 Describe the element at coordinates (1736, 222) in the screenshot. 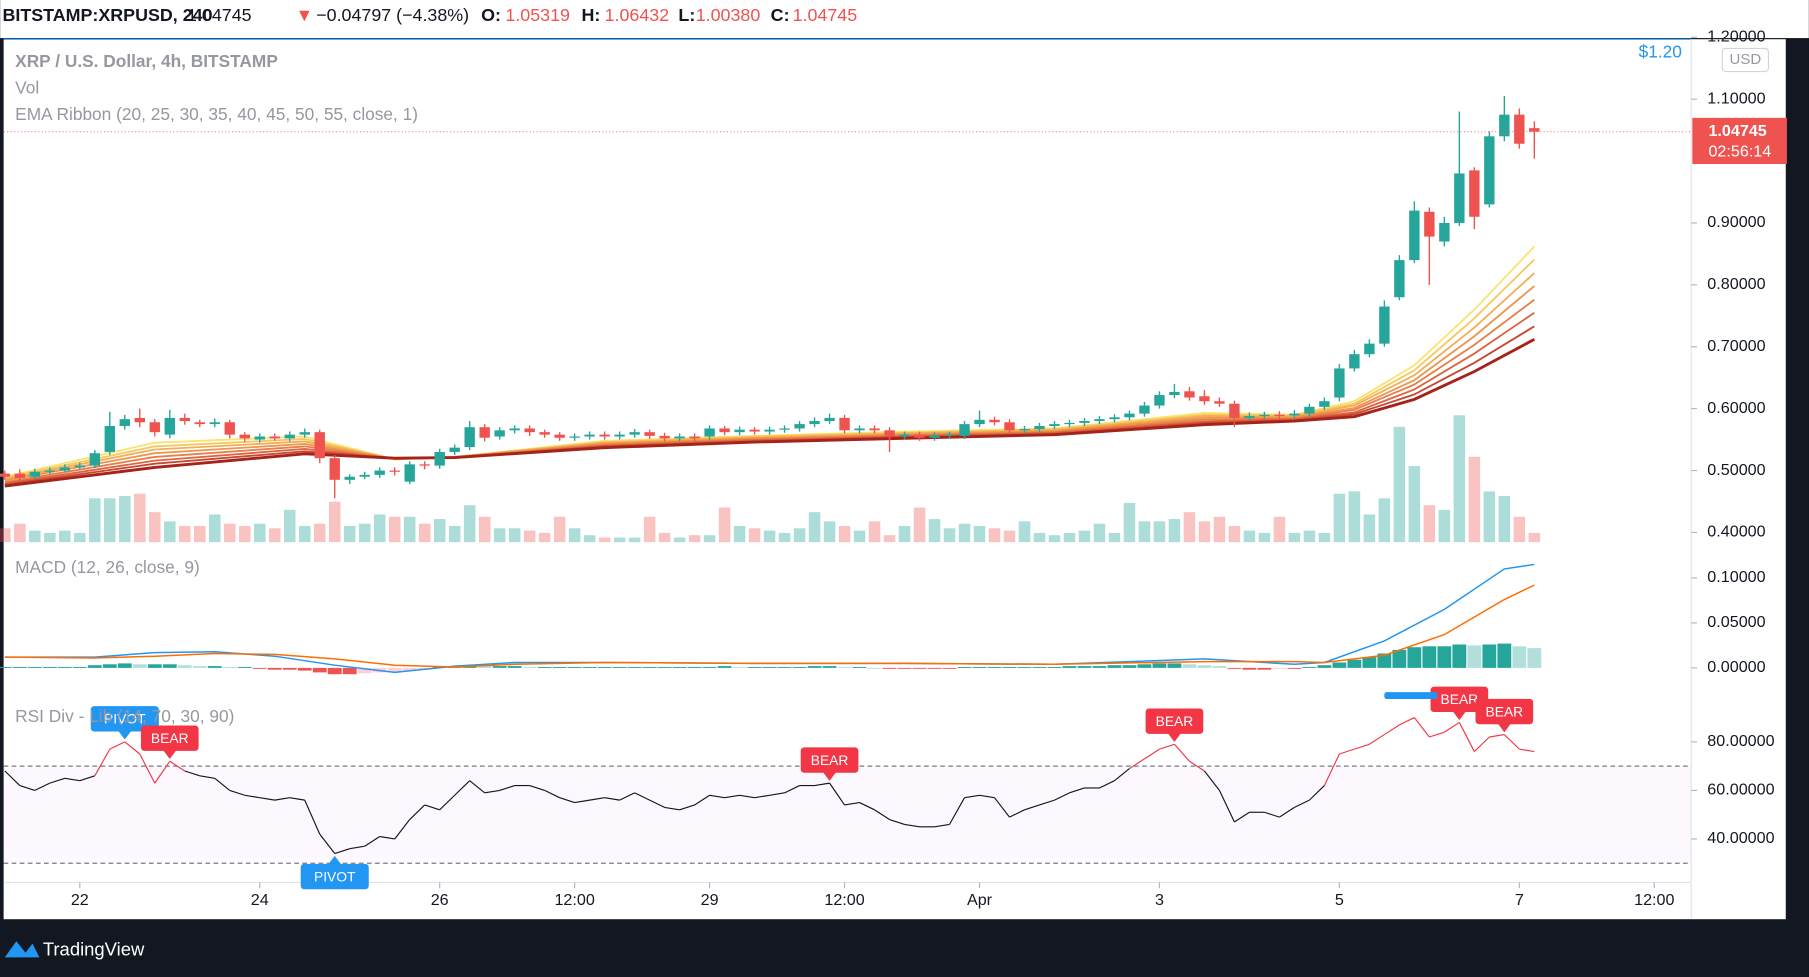

I see `y-tick-label: 0.90000` at that location.